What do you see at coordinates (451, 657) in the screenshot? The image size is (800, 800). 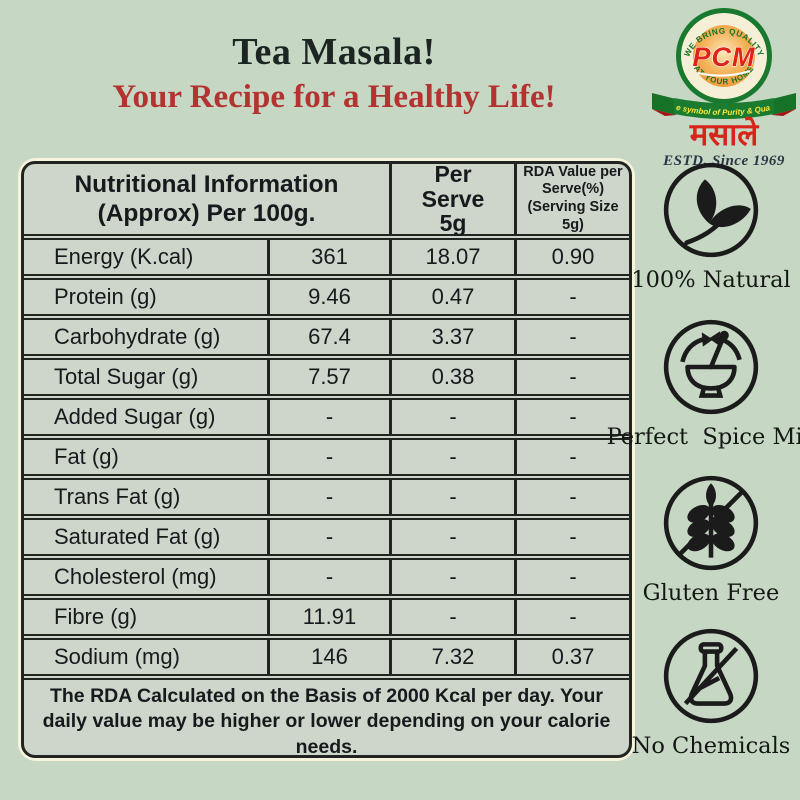 I see `value-per-serve: 7.32` at bounding box center [451, 657].